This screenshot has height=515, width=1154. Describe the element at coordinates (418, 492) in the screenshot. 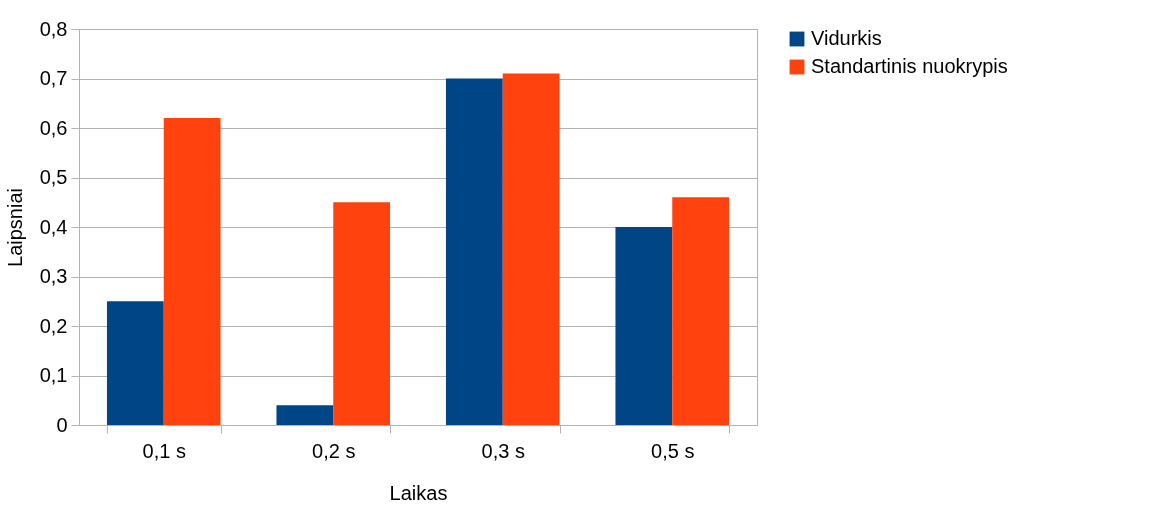

I see `x-axis-title: Laikas` at that location.